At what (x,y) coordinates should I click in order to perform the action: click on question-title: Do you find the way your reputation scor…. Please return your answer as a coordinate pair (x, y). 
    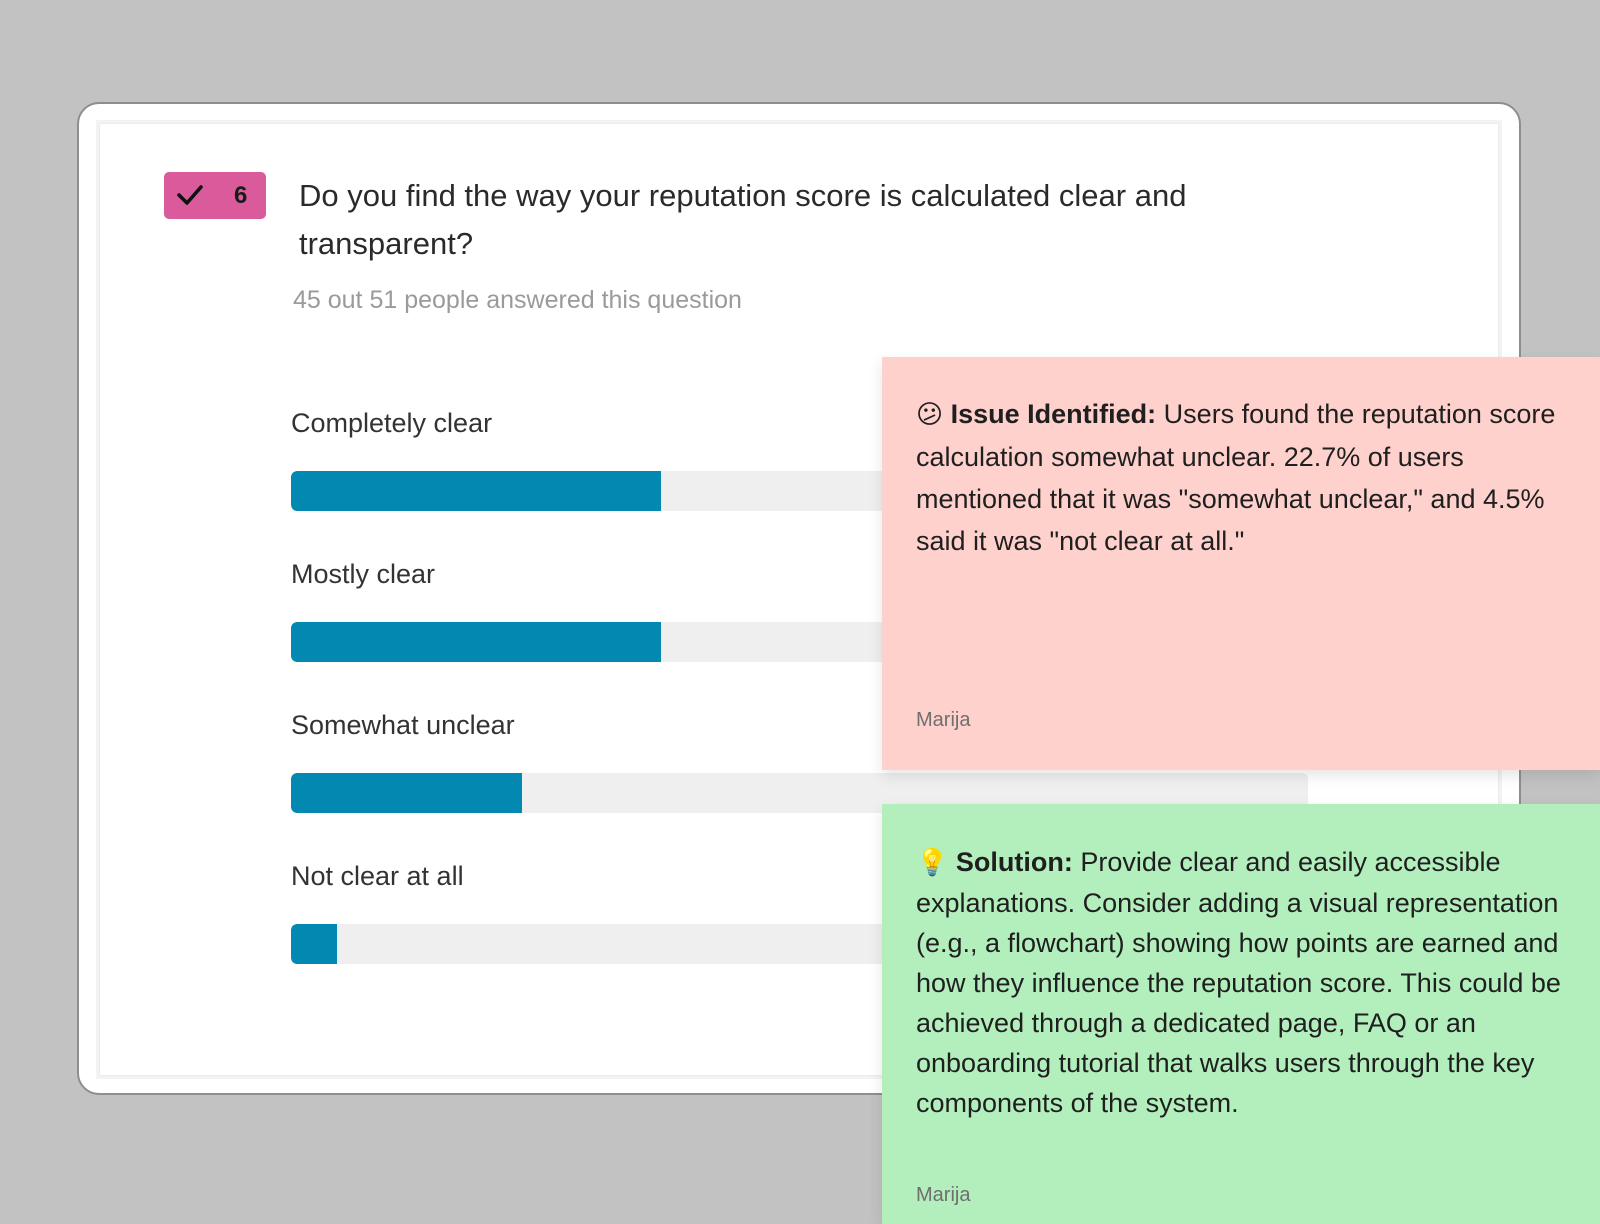
    Looking at the image, I should click on (743, 219).